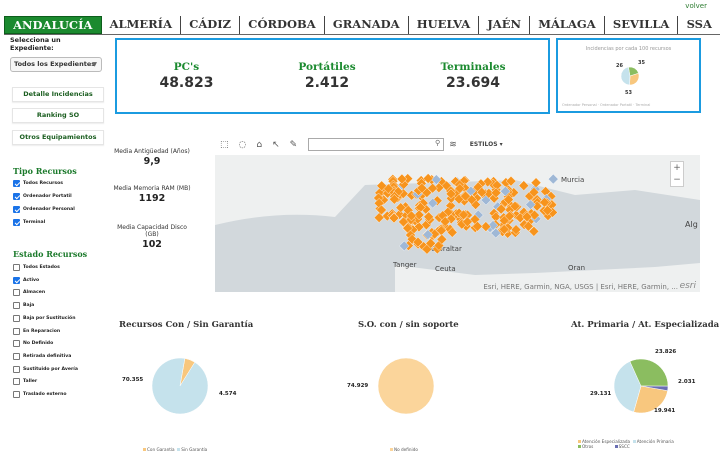 This screenshot has height=470, width=724. I want to click on tipo-checkbox-0: Todos Recursos, so click(38, 183).